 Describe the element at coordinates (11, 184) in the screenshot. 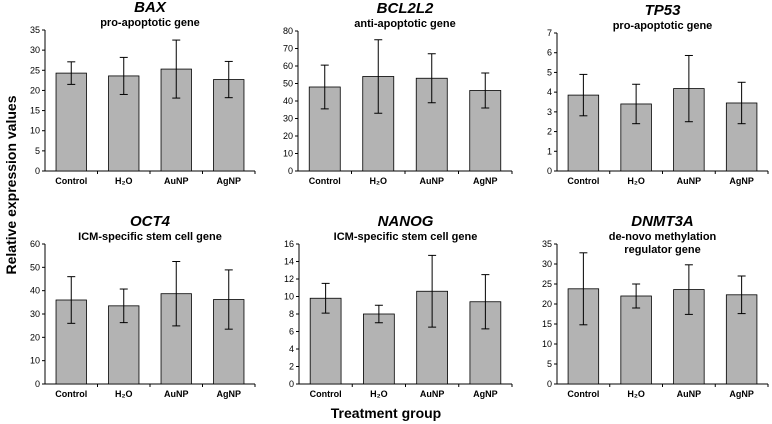

I see `y-axis-title: Relative expression values` at that location.